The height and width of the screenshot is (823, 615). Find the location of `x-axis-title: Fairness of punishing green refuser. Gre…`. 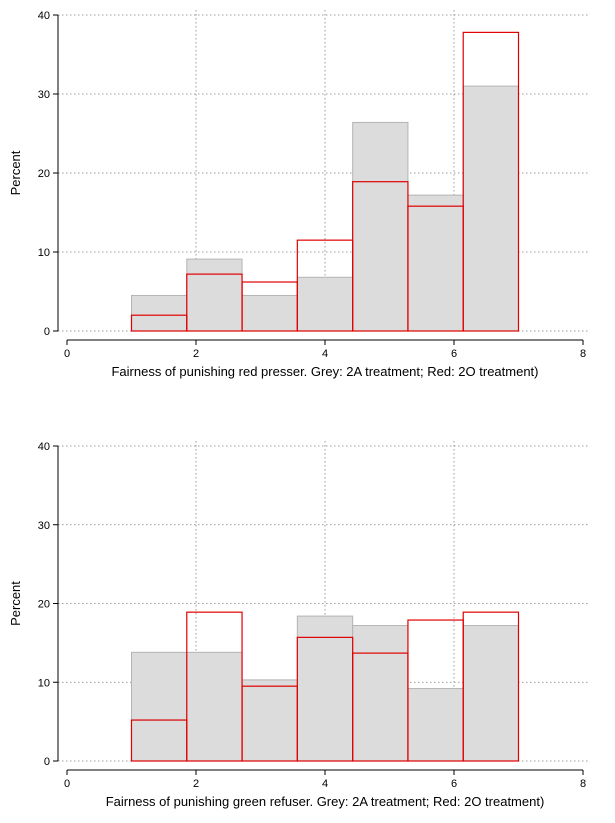

x-axis-title: Fairness of punishing green refuser. Gre… is located at coordinates (325, 801).